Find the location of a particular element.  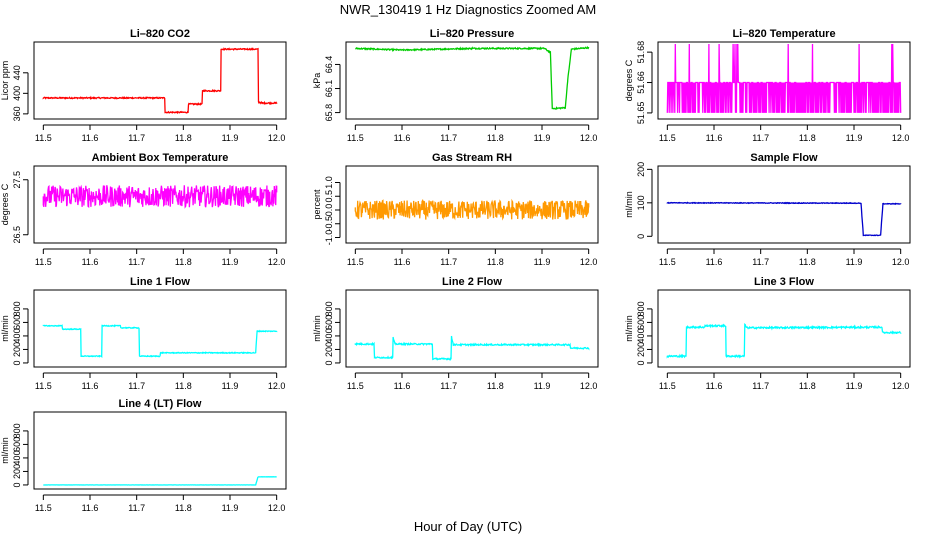

panel-title: Sample Flow is located at coordinates (784, 158).